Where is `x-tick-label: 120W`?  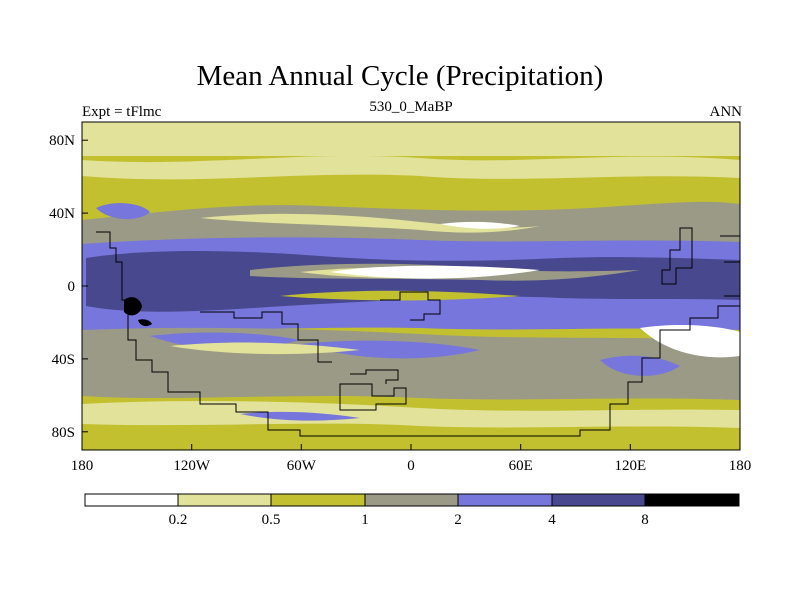
x-tick-label: 120W is located at coordinates (192, 466).